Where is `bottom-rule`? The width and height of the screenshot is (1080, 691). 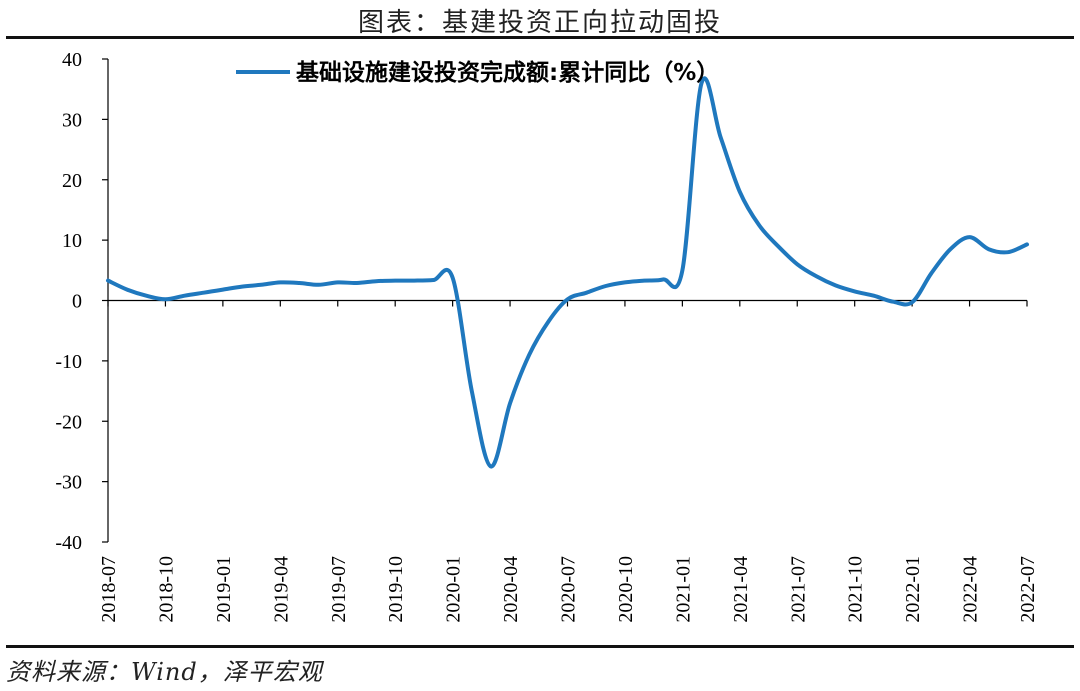
bottom-rule is located at coordinates (540, 646).